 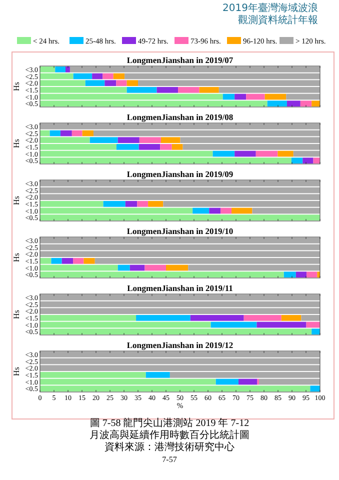 What do you see at coordinates (180, 174) in the screenshot?
I see `chart-title: LongmenJianshan in 2019/09` at bounding box center [180, 174].